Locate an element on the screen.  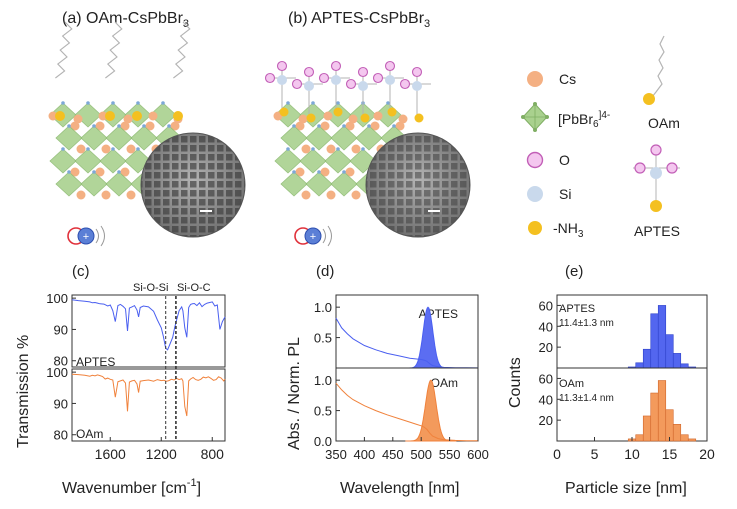
tem-image-oam is located at coordinates (193, 185).